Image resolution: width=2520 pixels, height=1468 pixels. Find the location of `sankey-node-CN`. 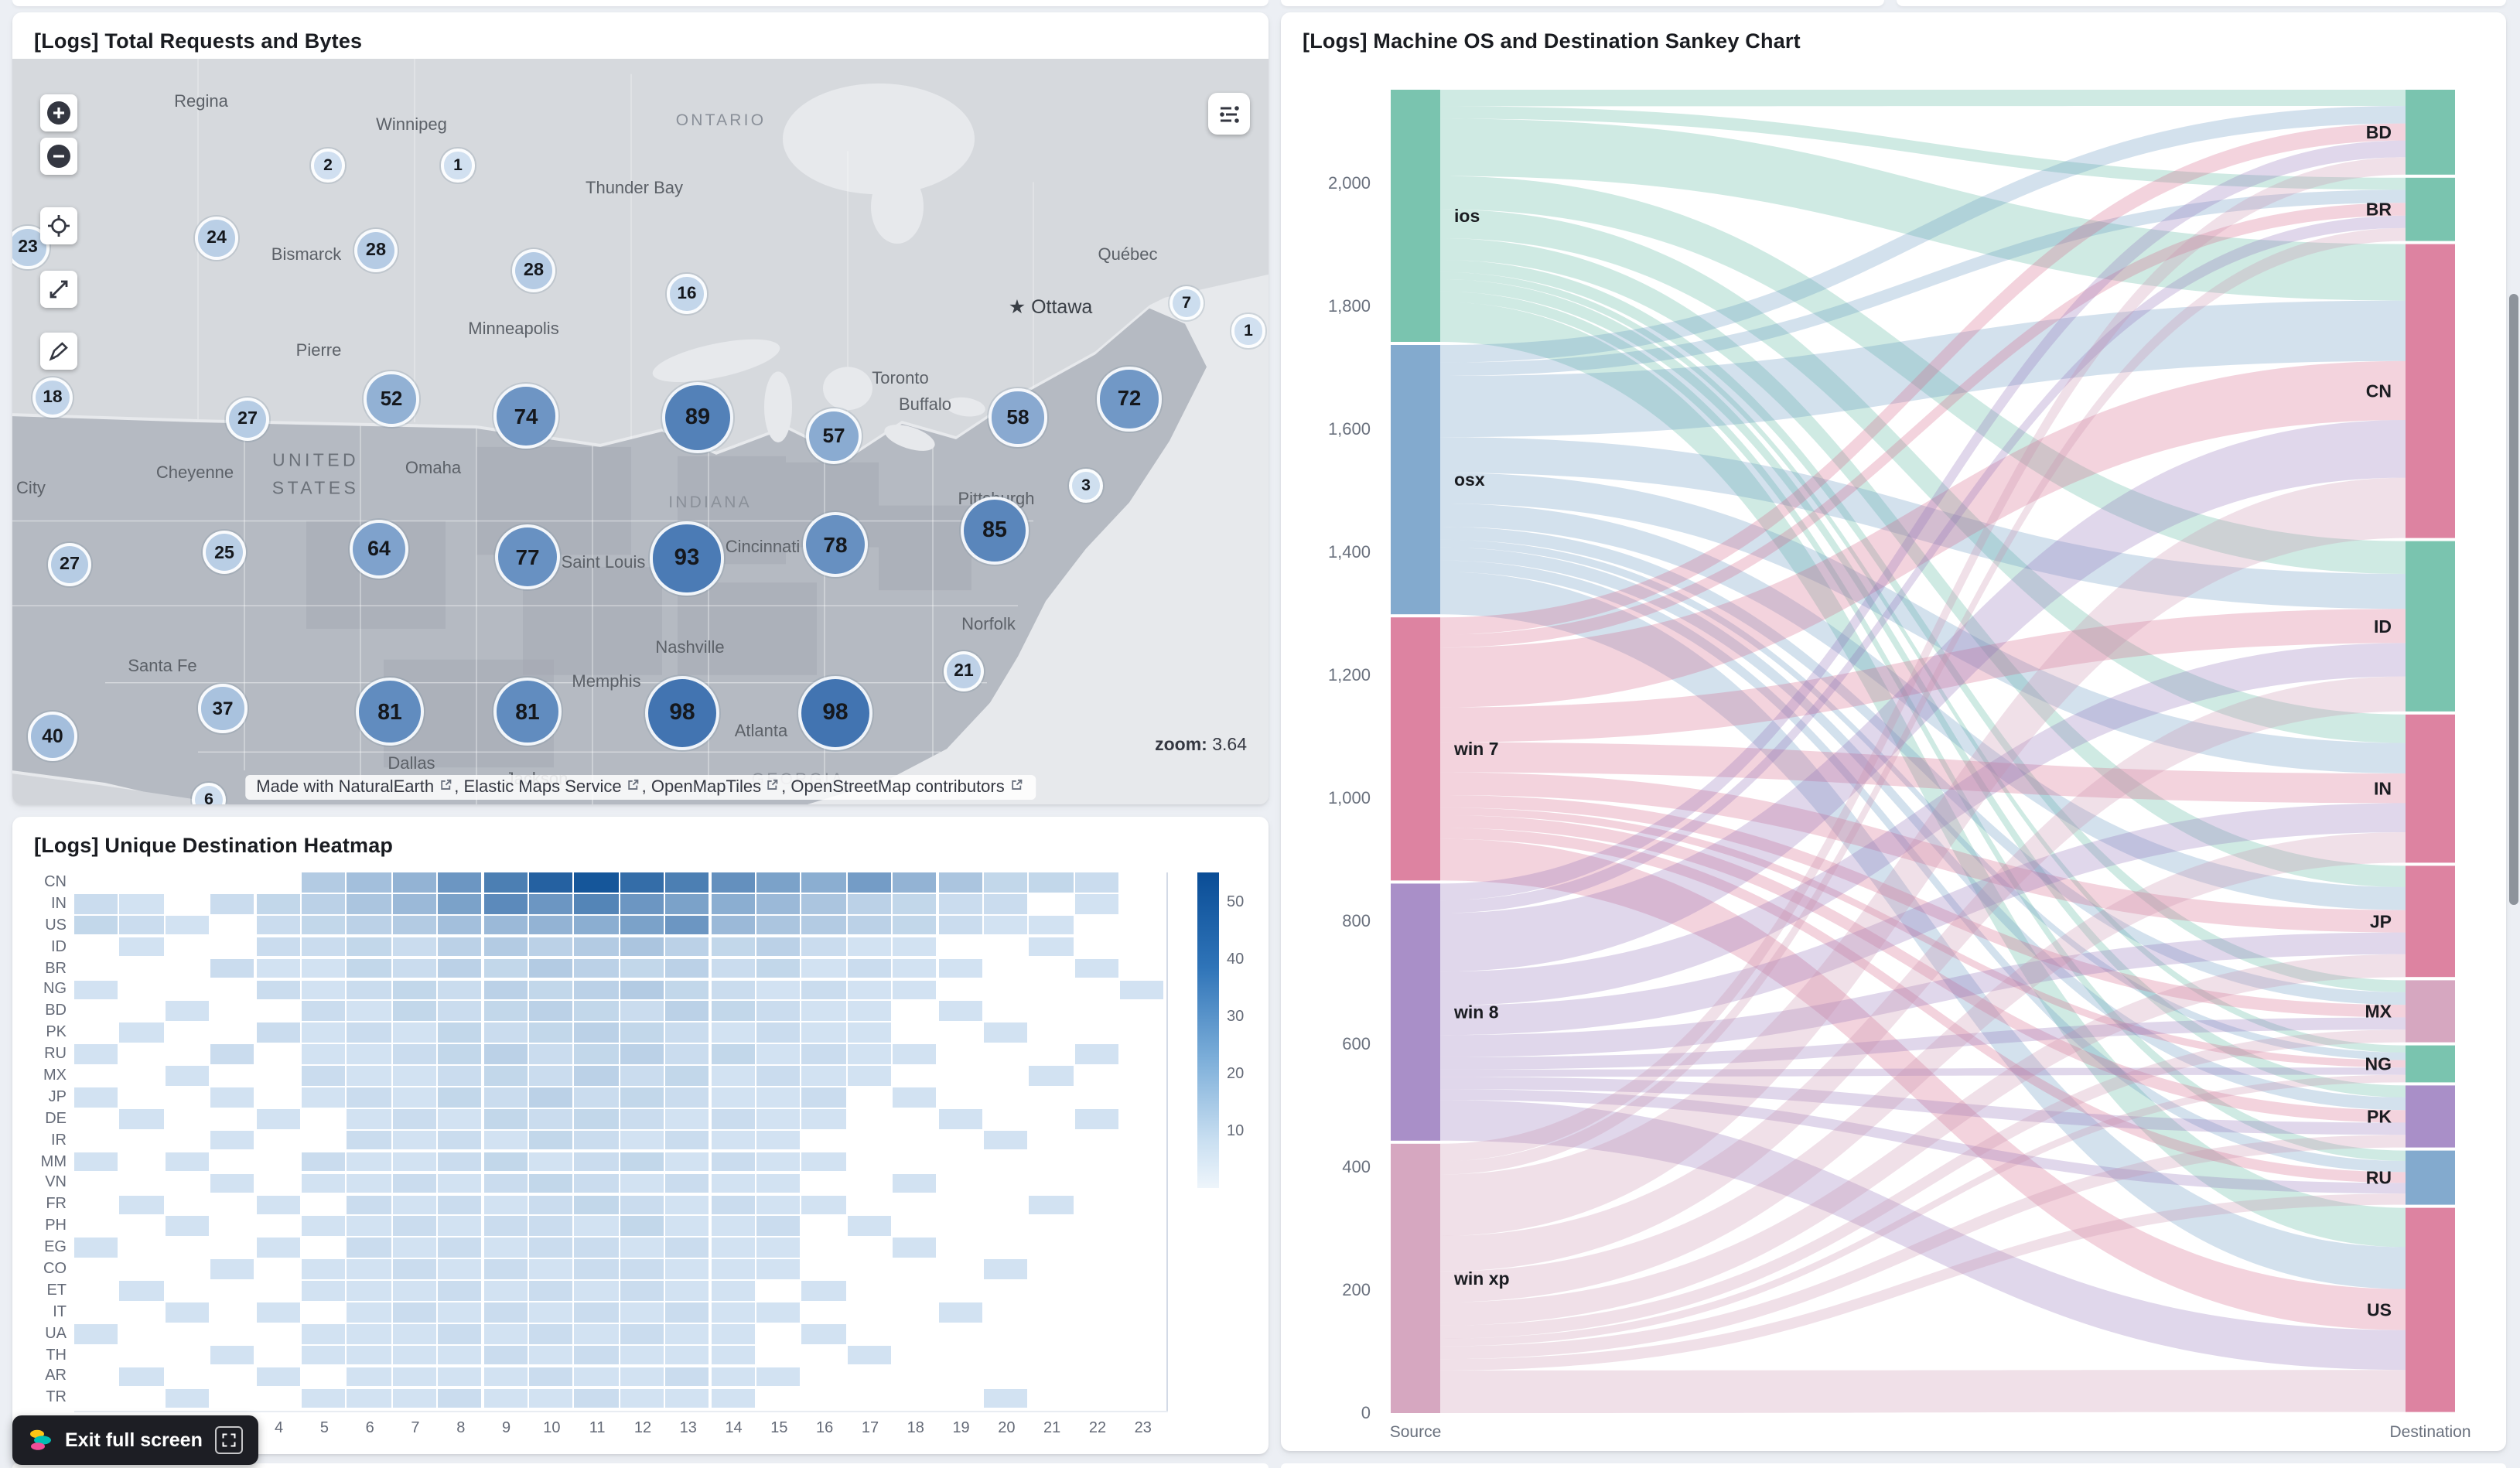

sankey-node-CN is located at coordinates (2431, 391).